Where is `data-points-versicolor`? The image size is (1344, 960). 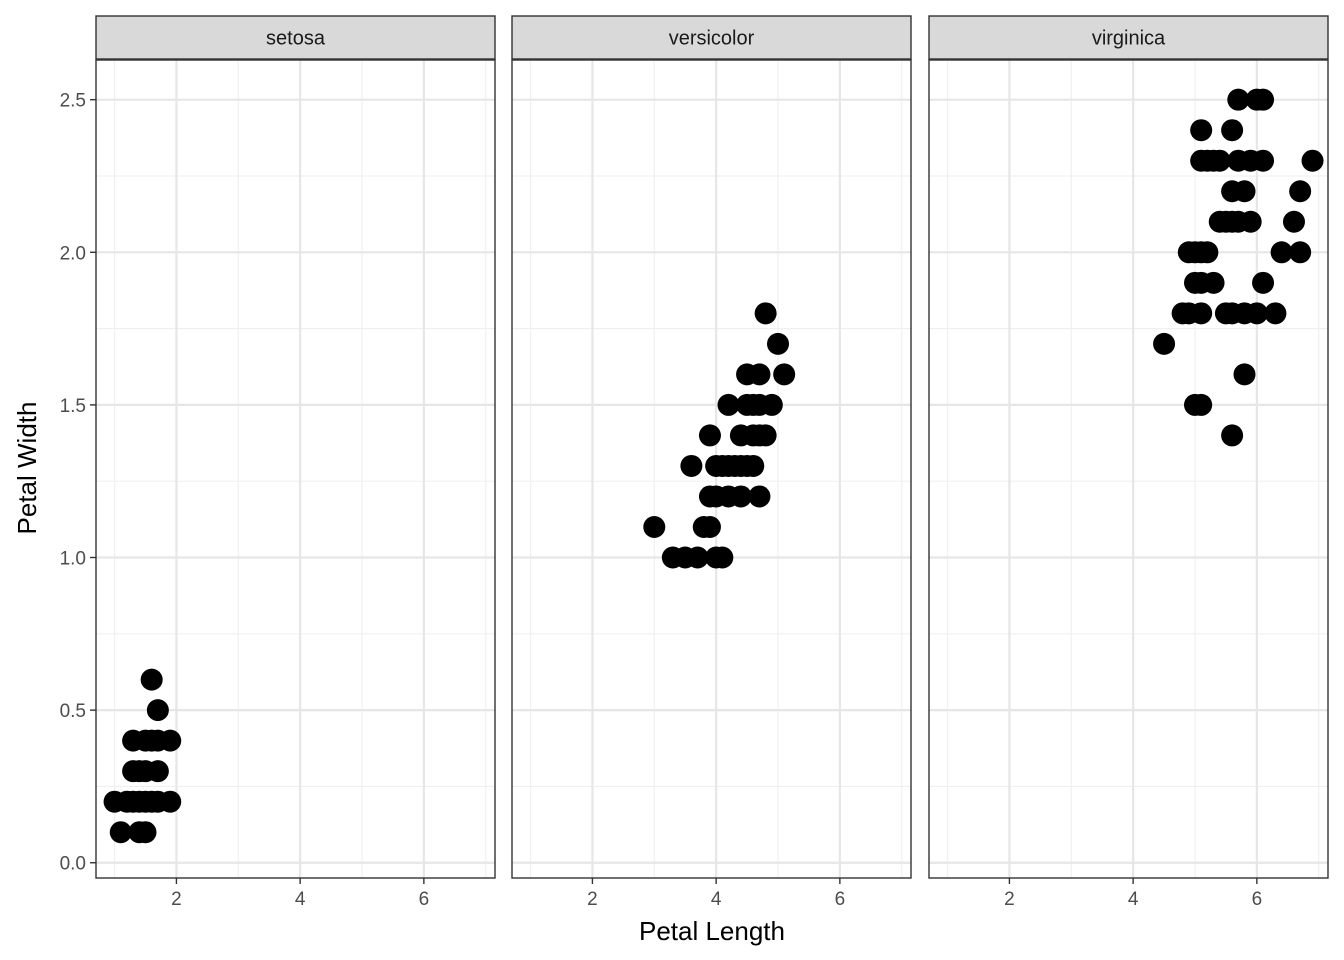 data-points-versicolor is located at coordinates (719, 435).